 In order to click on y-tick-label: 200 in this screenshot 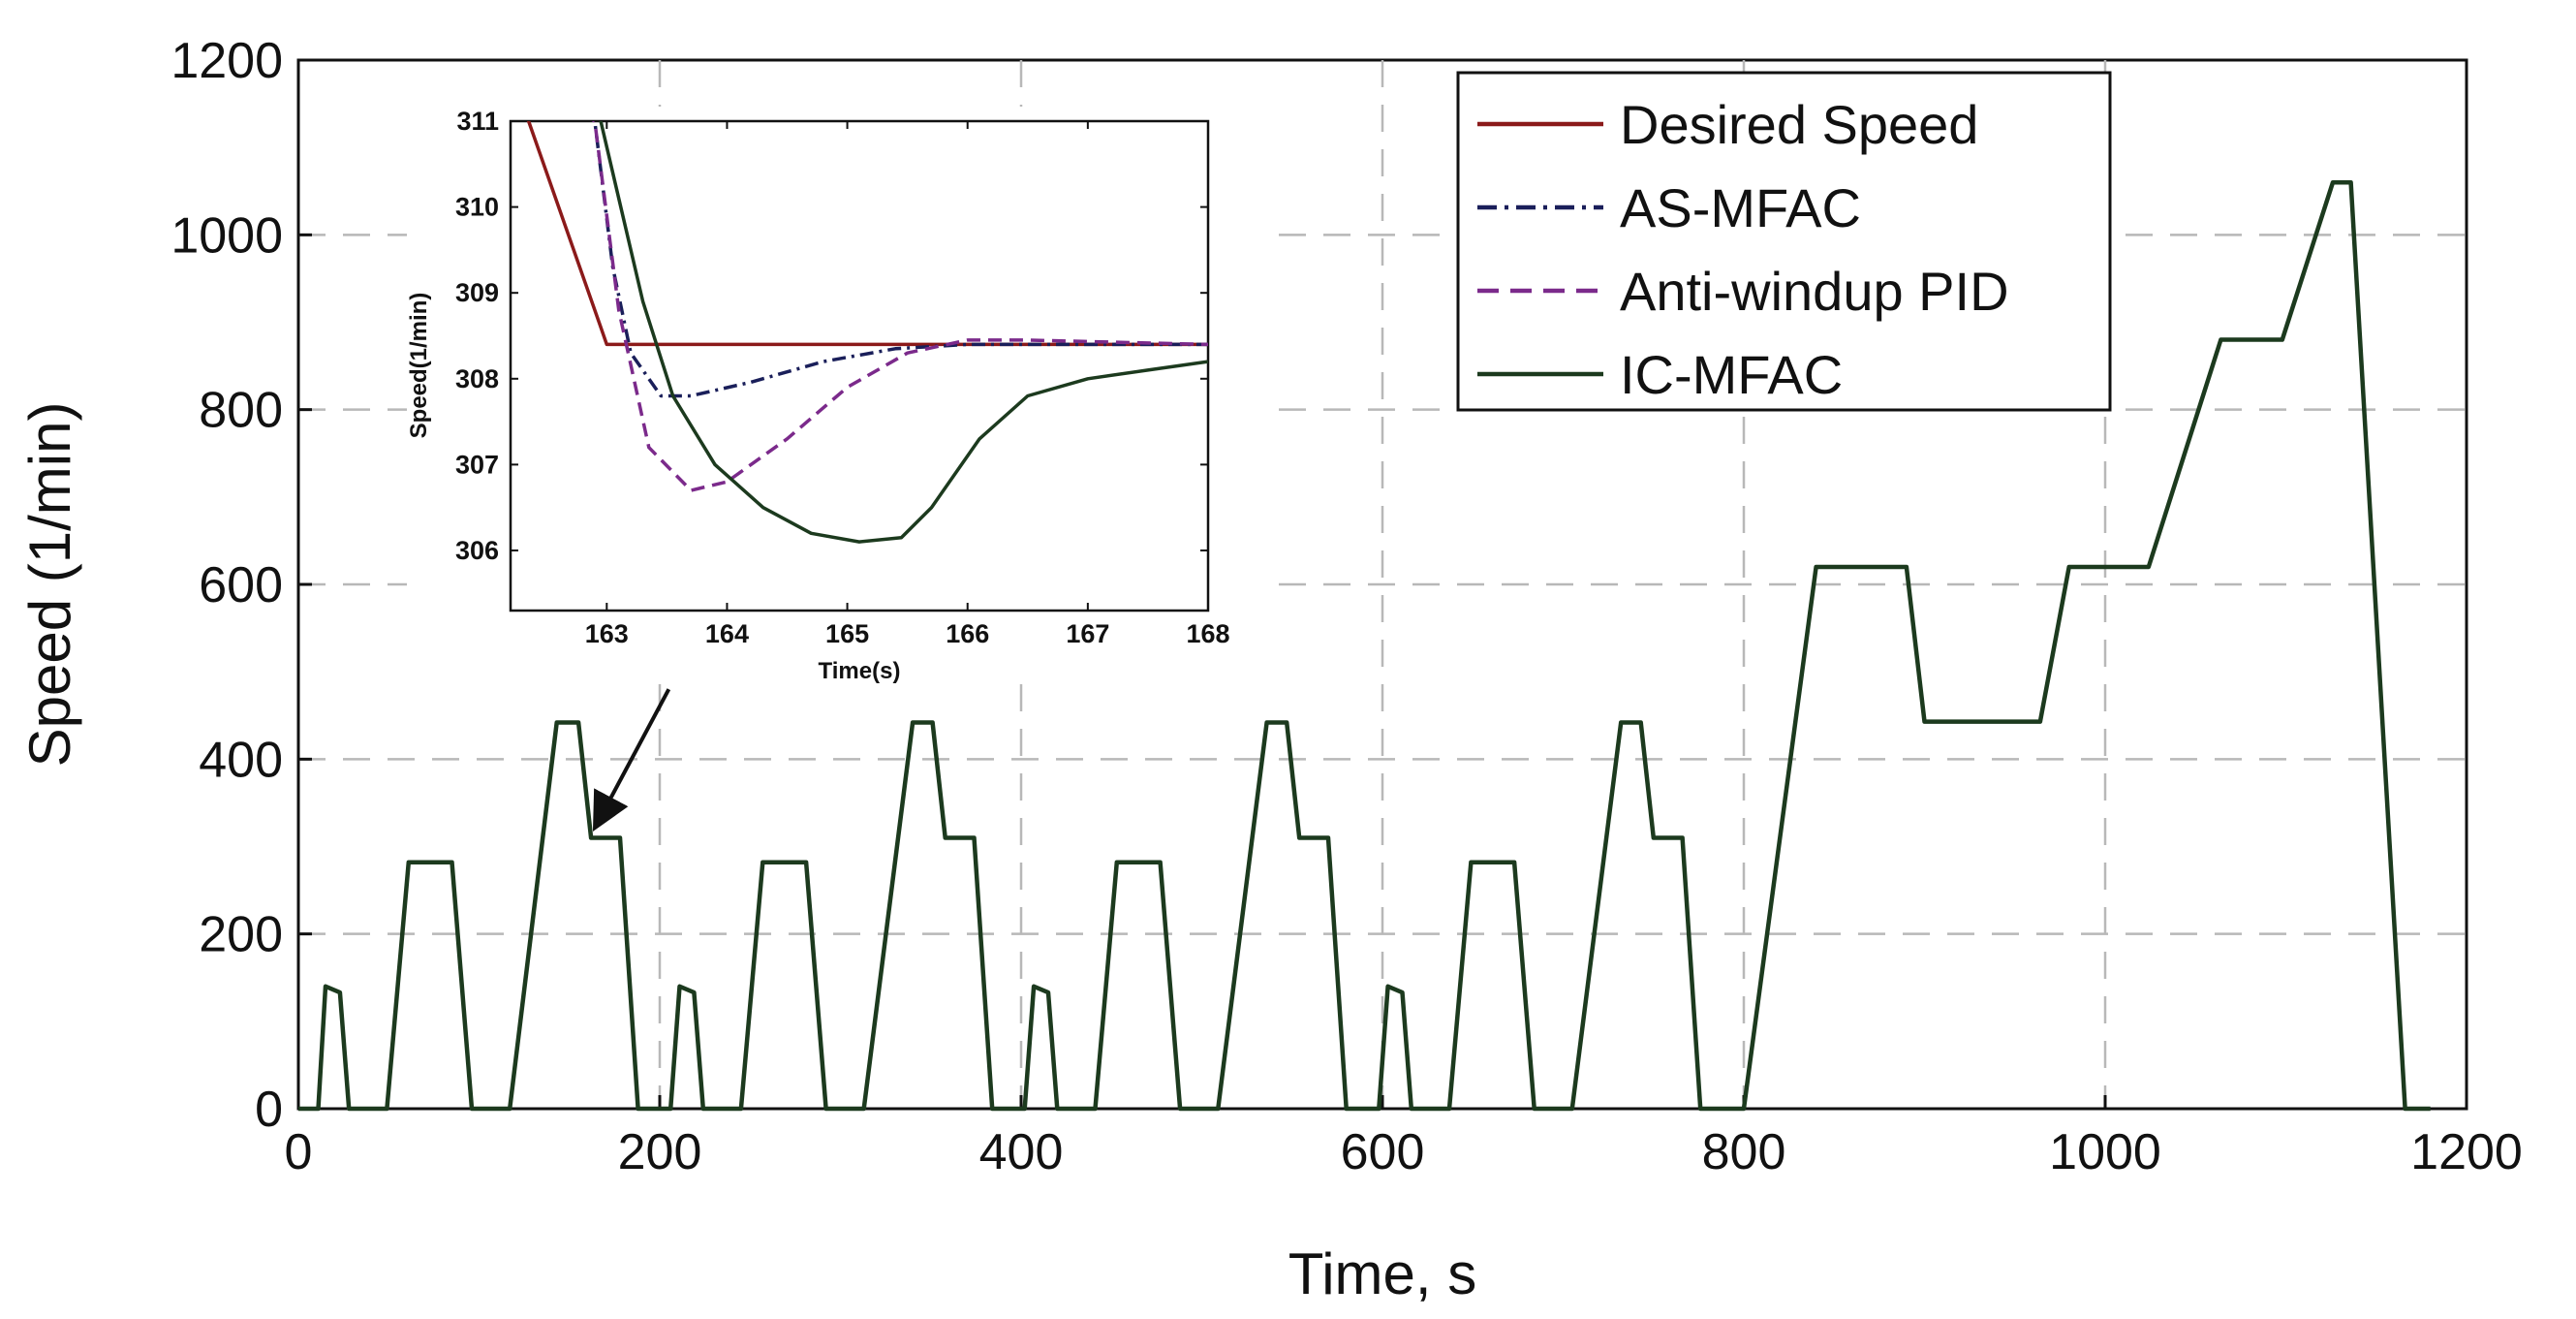, I will do `click(241, 935)`.